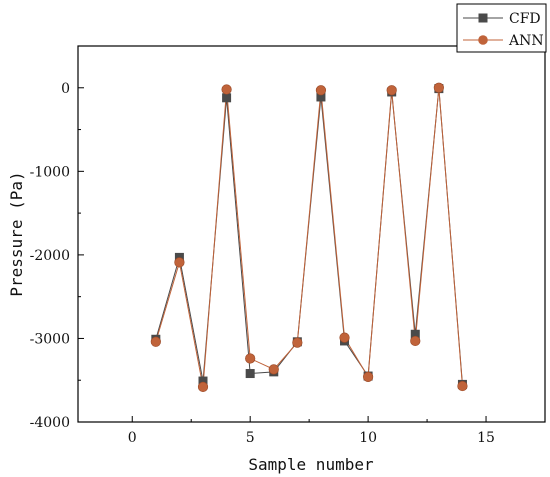  What do you see at coordinates (50, 256) in the screenshot?
I see `y-tick-label: -2000` at bounding box center [50, 256].